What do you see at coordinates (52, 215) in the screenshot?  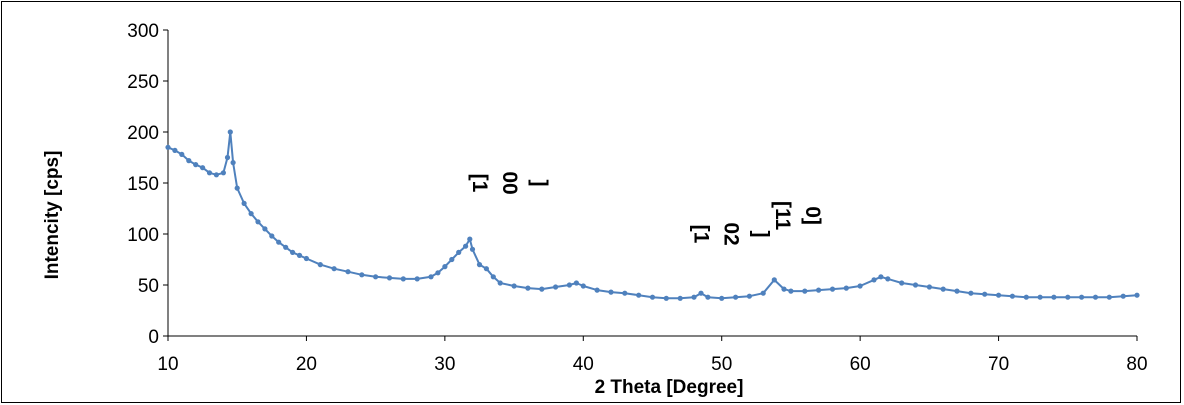 I see `y-axis-title: Intencity [cps]` at bounding box center [52, 215].